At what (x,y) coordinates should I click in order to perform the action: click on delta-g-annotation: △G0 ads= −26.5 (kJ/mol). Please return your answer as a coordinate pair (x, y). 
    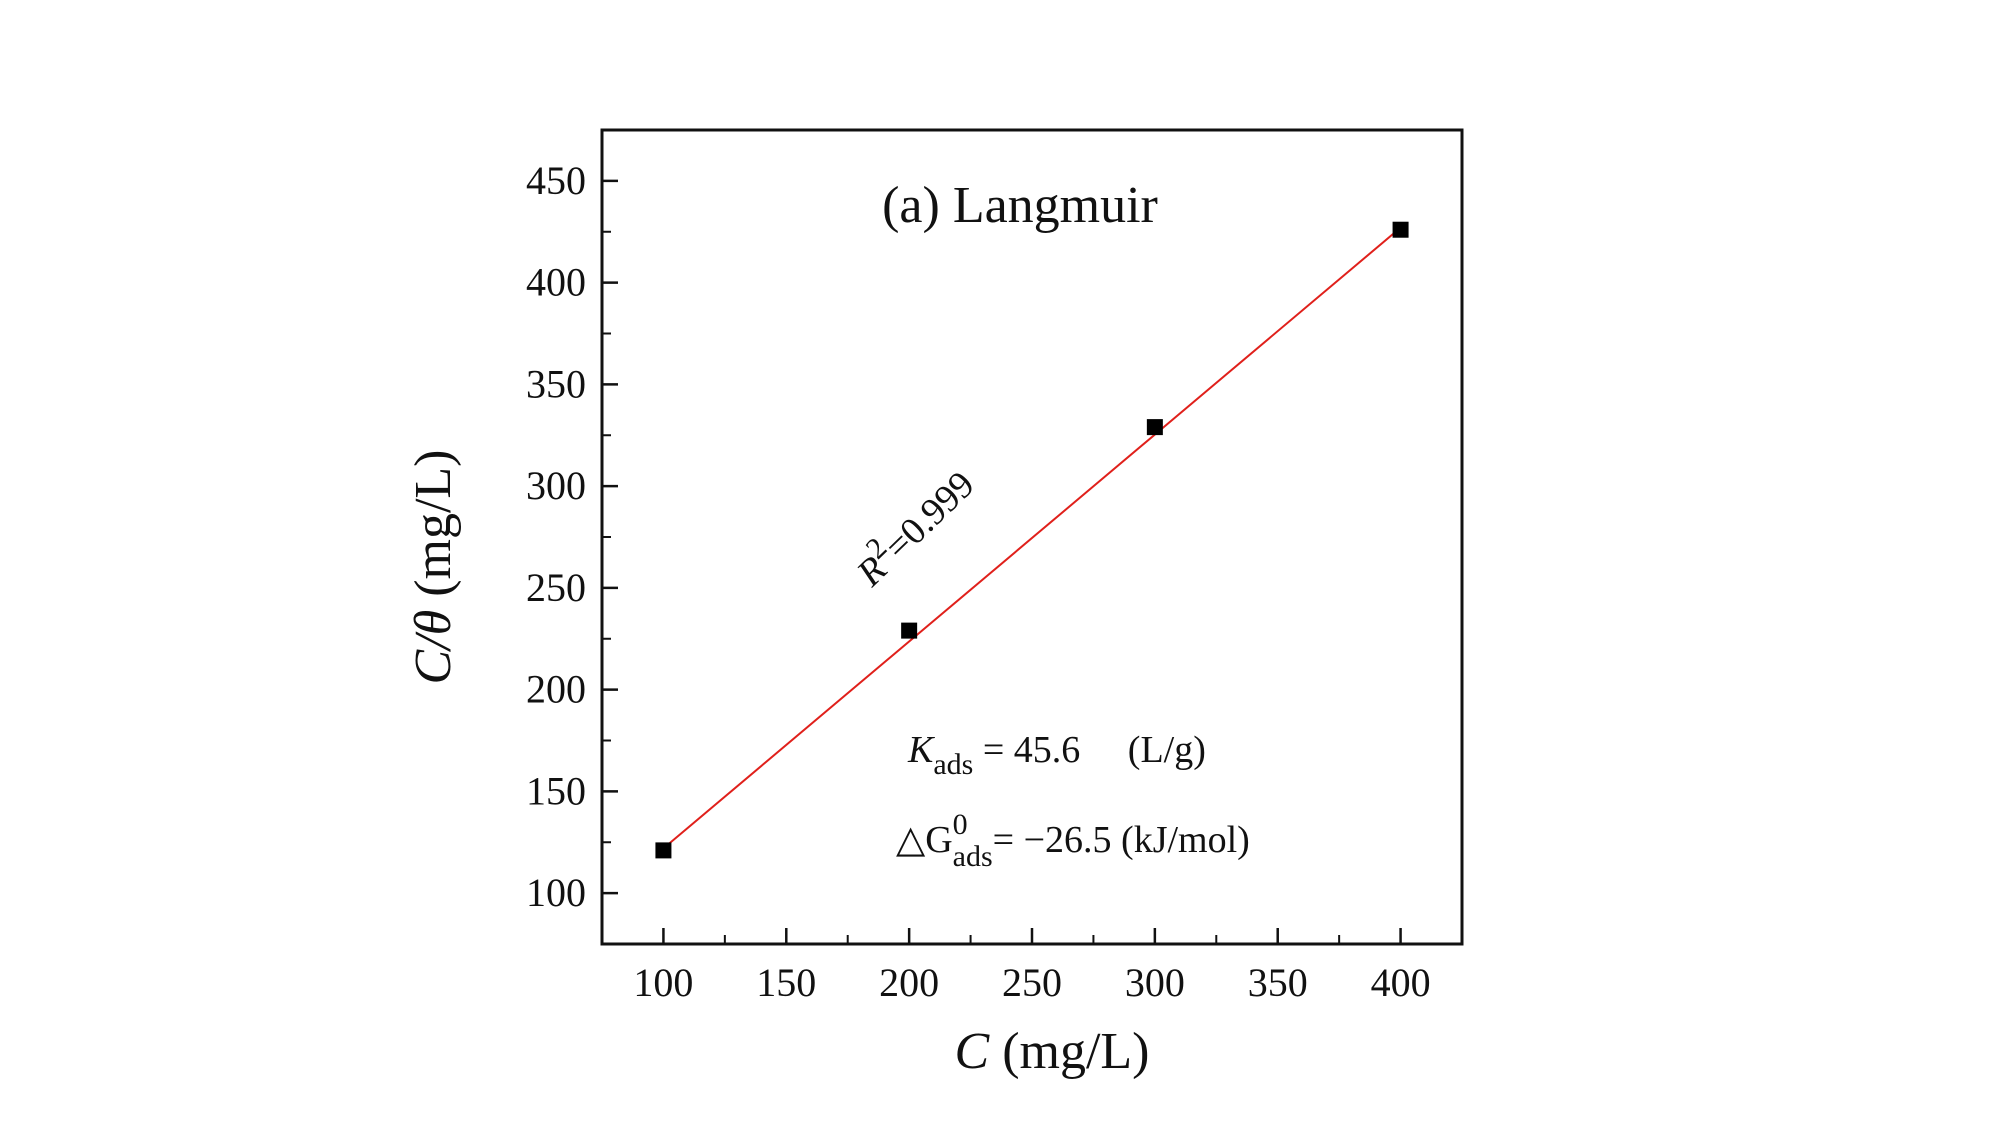
    Looking at the image, I should click on (1073, 840).